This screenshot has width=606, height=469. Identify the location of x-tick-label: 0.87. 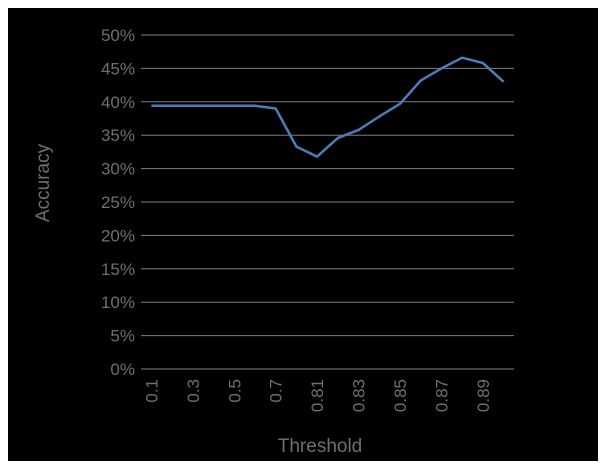
(441, 395).